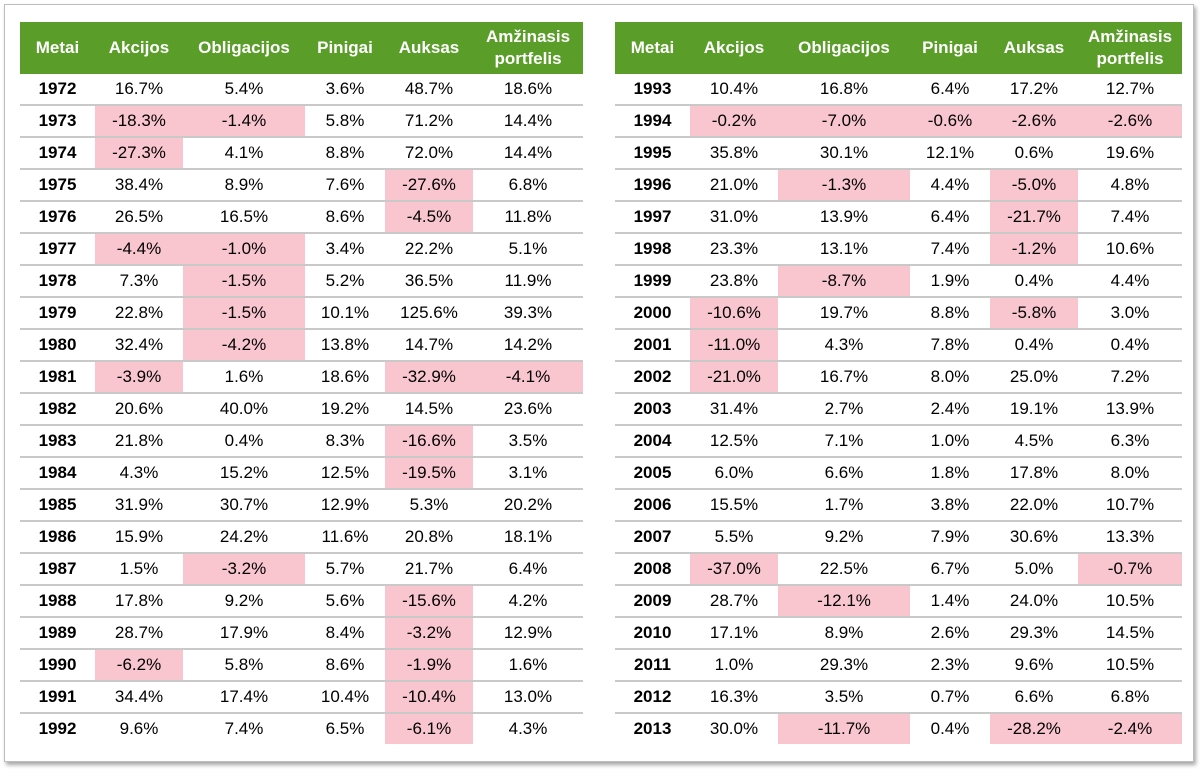 The height and width of the screenshot is (769, 1200). What do you see at coordinates (139, 505) in the screenshot?
I see `stocks-cell: 31.9%` at bounding box center [139, 505].